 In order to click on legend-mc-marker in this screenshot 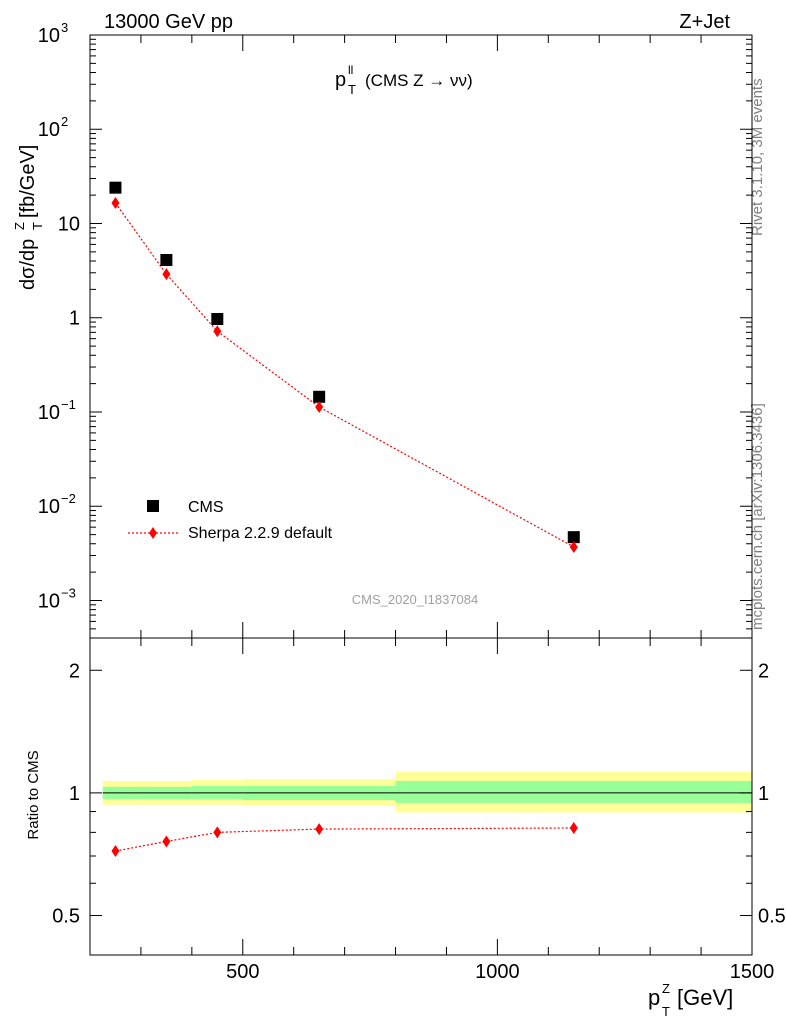, I will do `click(153, 533)`.